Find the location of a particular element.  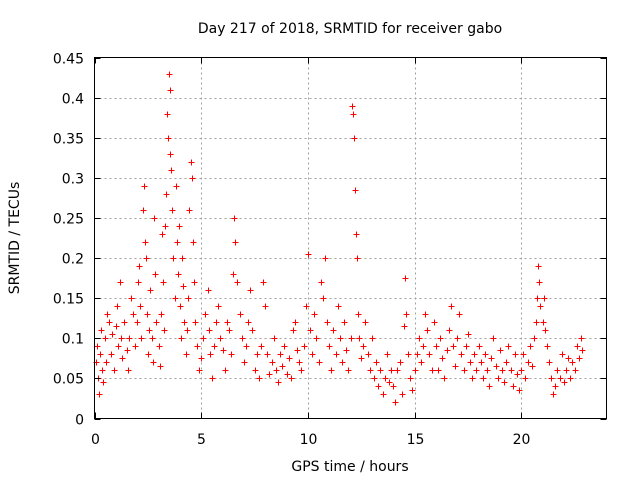

x-tick-label: 0 is located at coordinates (95, 440).